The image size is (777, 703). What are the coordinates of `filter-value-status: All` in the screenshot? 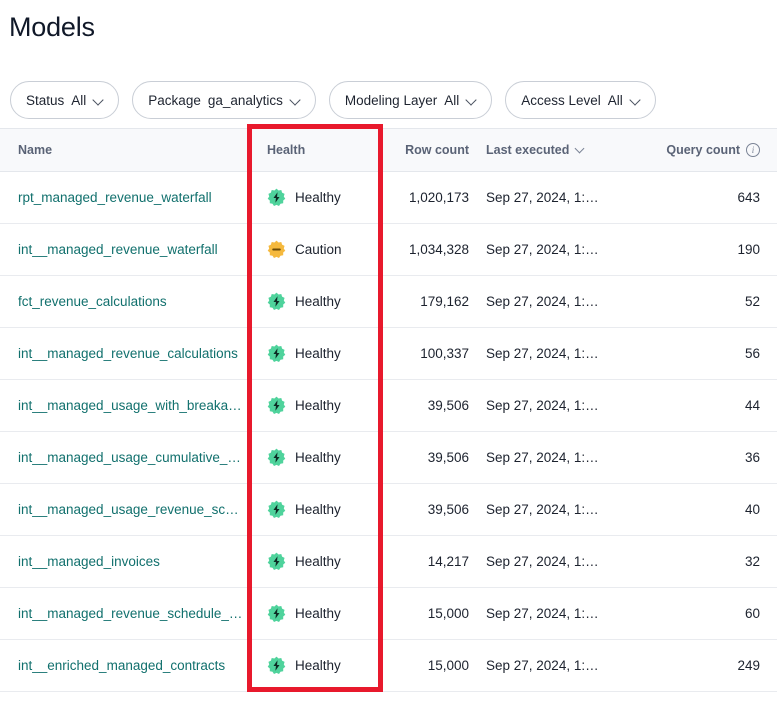 It's located at (79, 100).